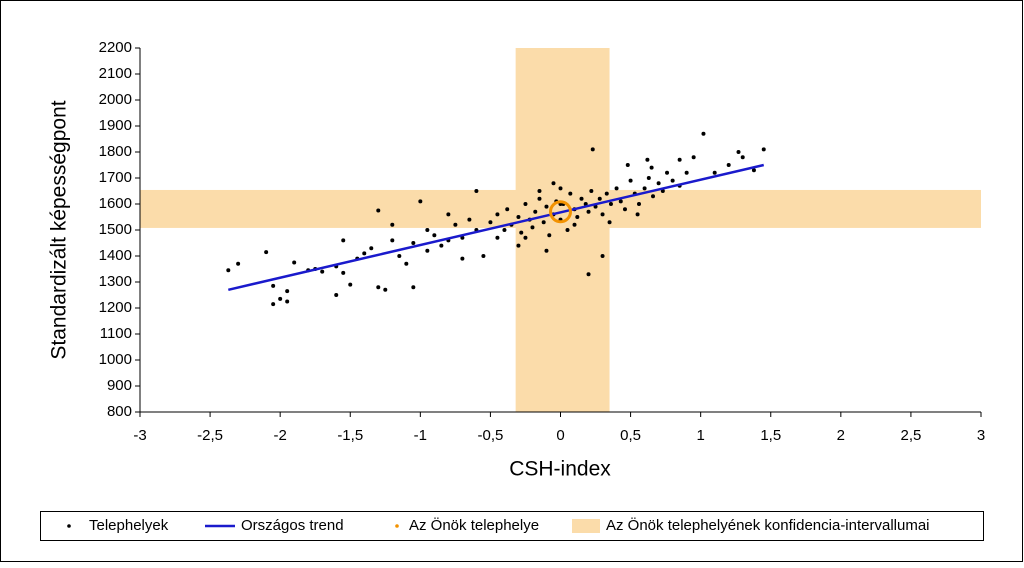 Image resolution: width=1024 pixels, height=568 pixels. What do you see at coordinates (490, 435) in the screenshot?
I see `x-tick-label: -0,5` at bounding box center [490, 435].